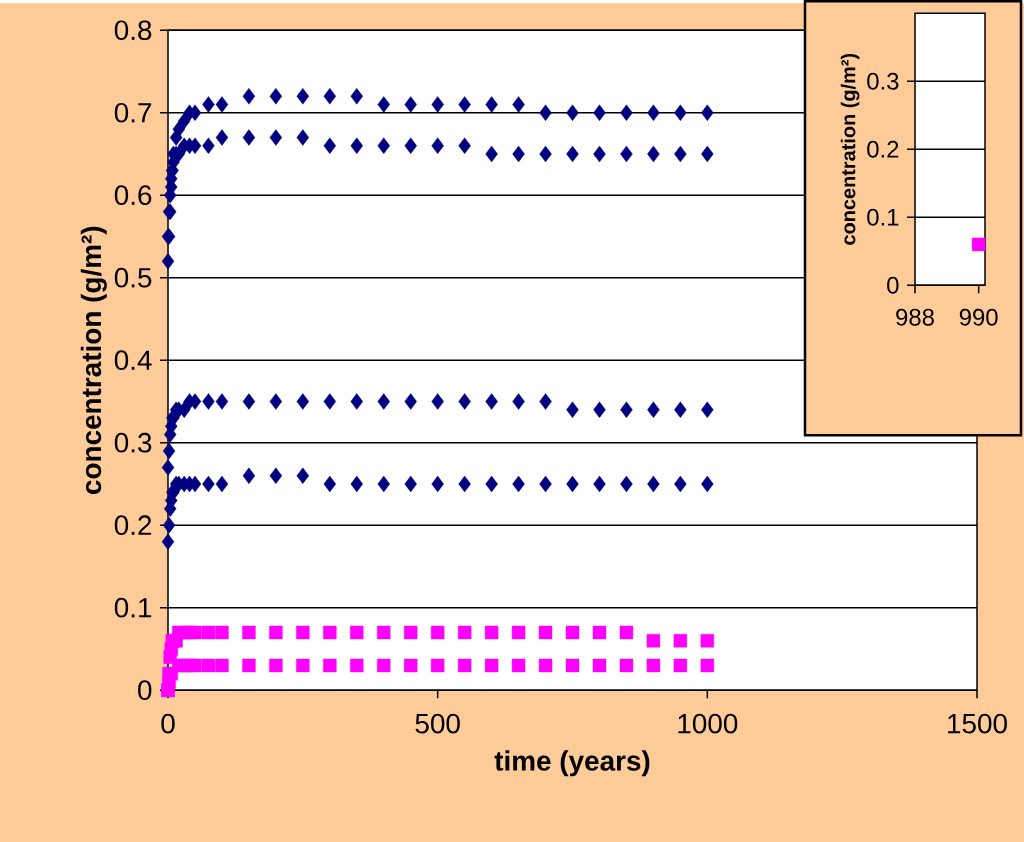 This screenshot has width=1024, height=842. What do you see at coordinates (168, 723) in the screenshot?
I see `x-tick-label: 0` at bounding box center [168, 723].